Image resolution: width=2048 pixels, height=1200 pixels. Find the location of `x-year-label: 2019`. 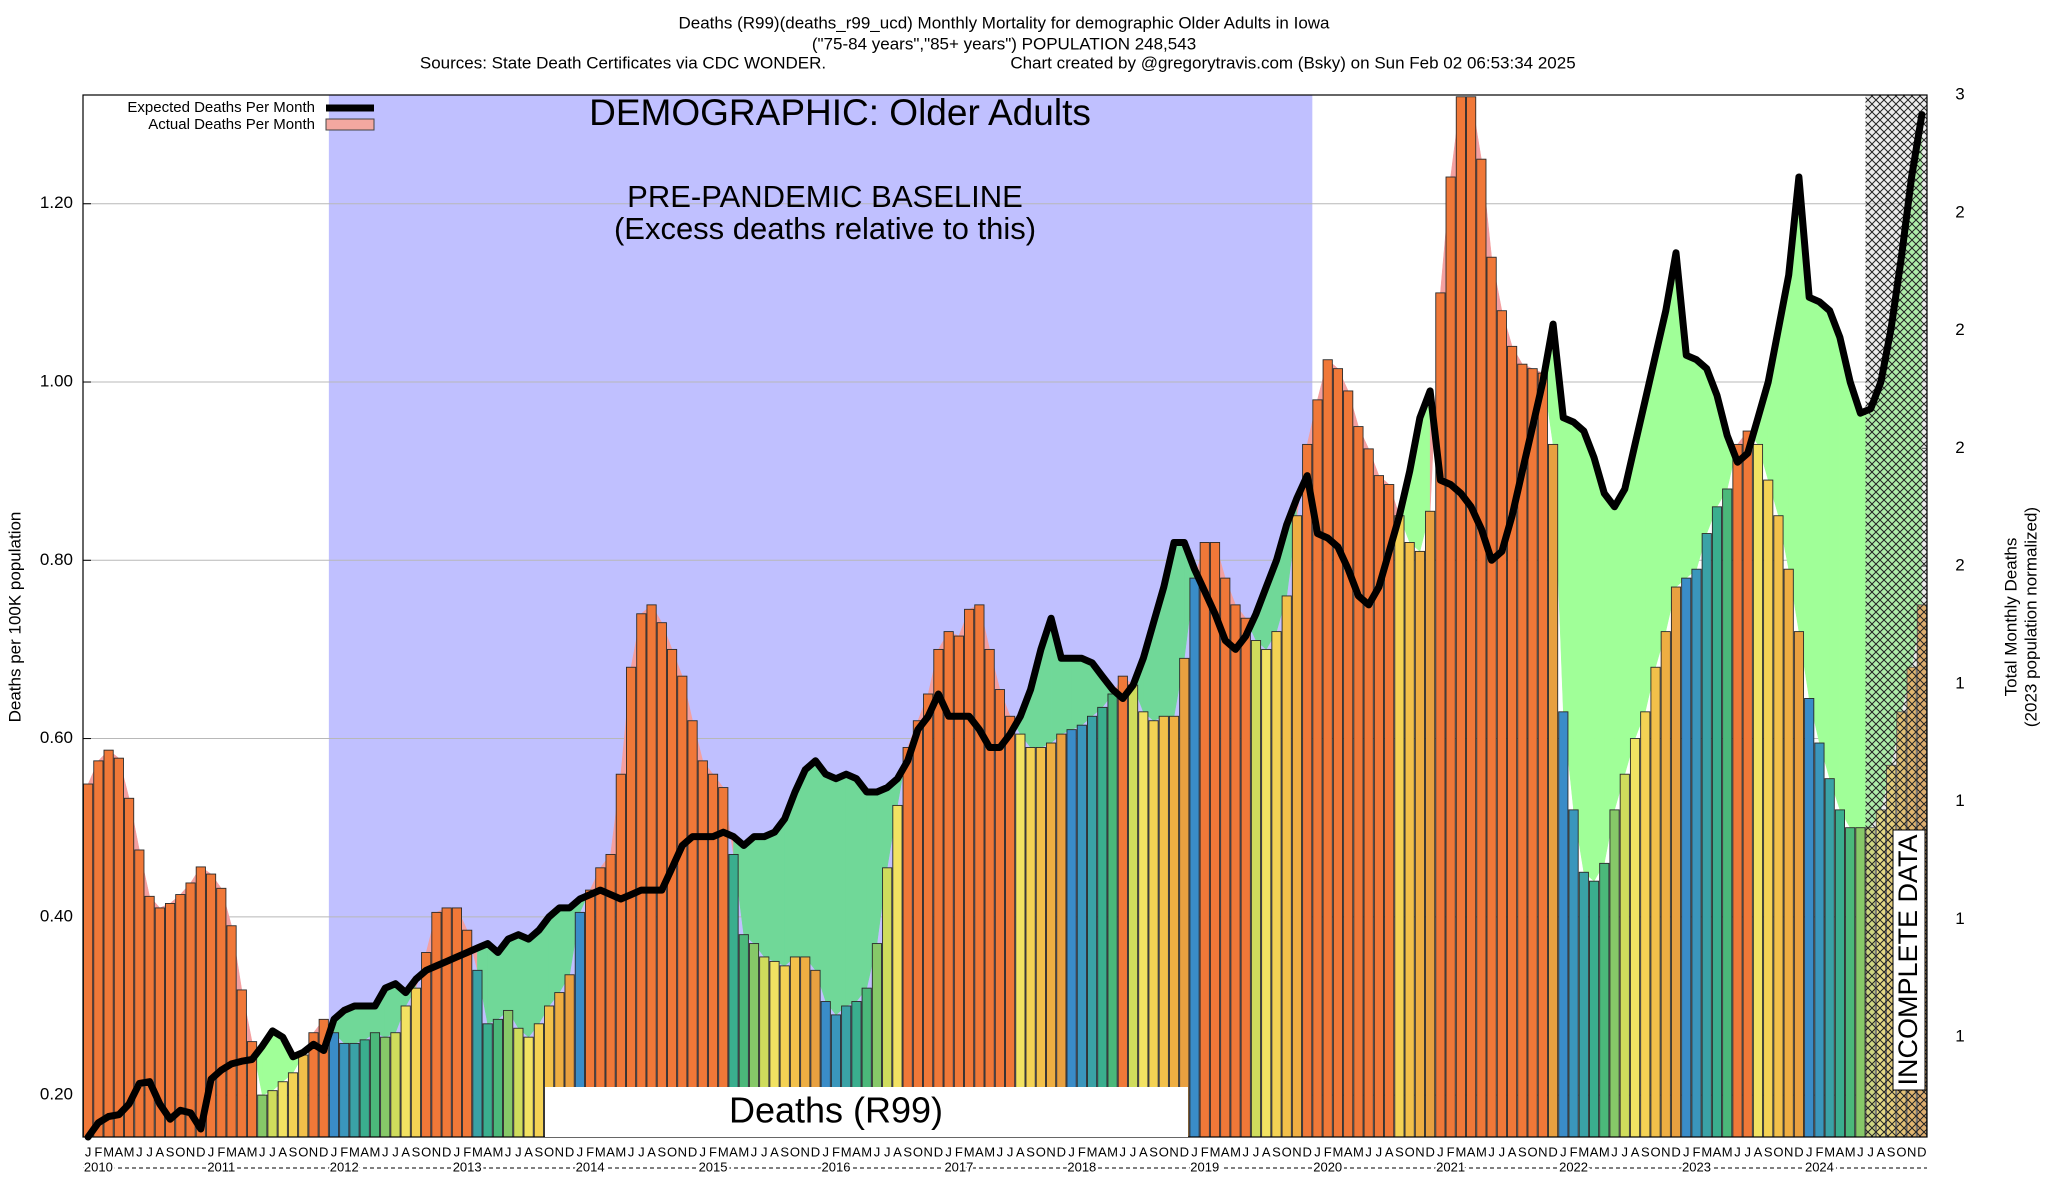

x-year-label: 2019 is located at coordinates (1204, 1166).